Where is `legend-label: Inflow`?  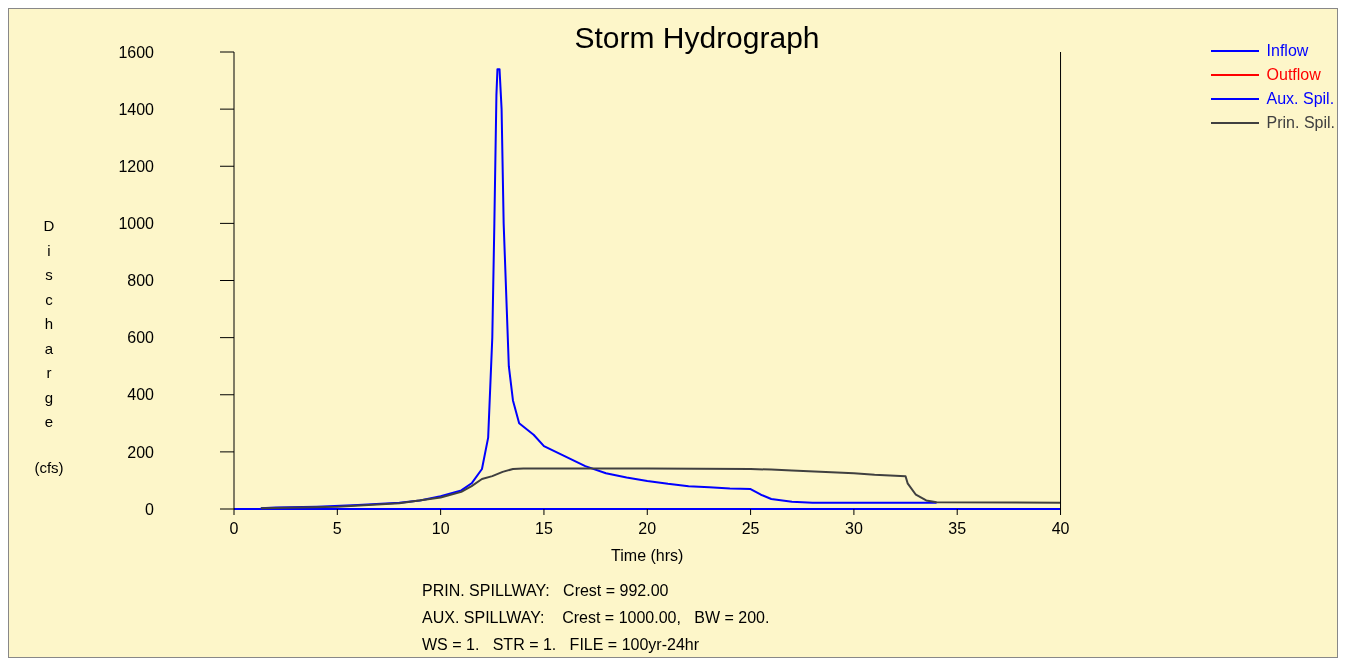 legend-label: Inflow is located at coordinates (1287, 51).